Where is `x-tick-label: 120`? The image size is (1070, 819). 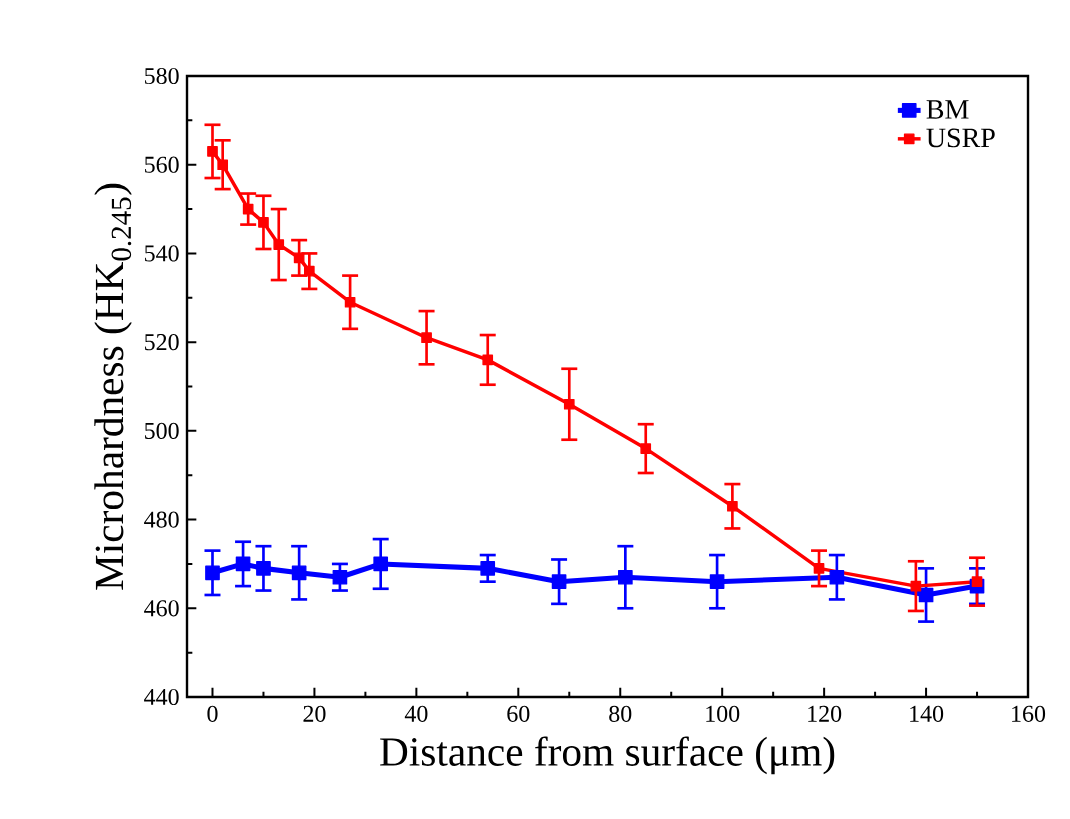
x-tick-label: 120 is located at coordinates (825, 713).